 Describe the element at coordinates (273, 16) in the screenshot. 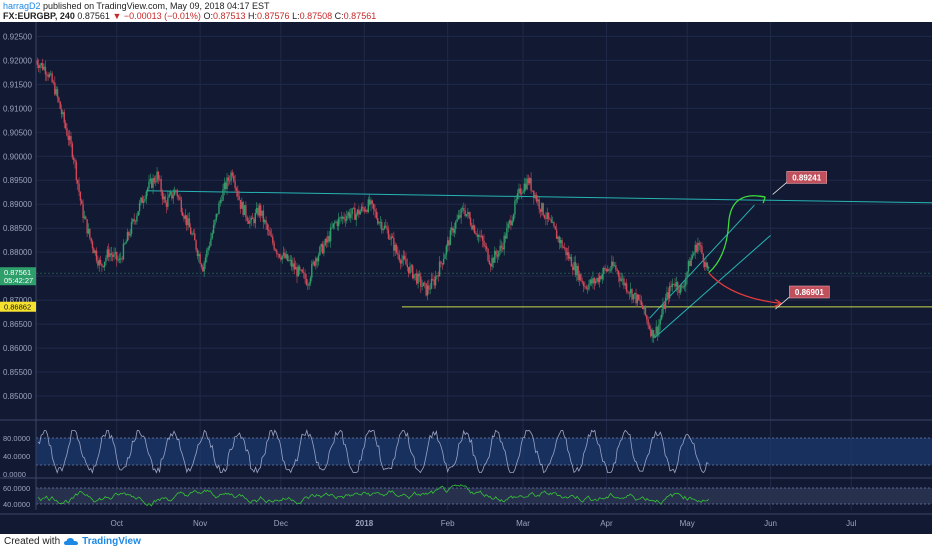

I see `high-value: 0.87576` at that location.